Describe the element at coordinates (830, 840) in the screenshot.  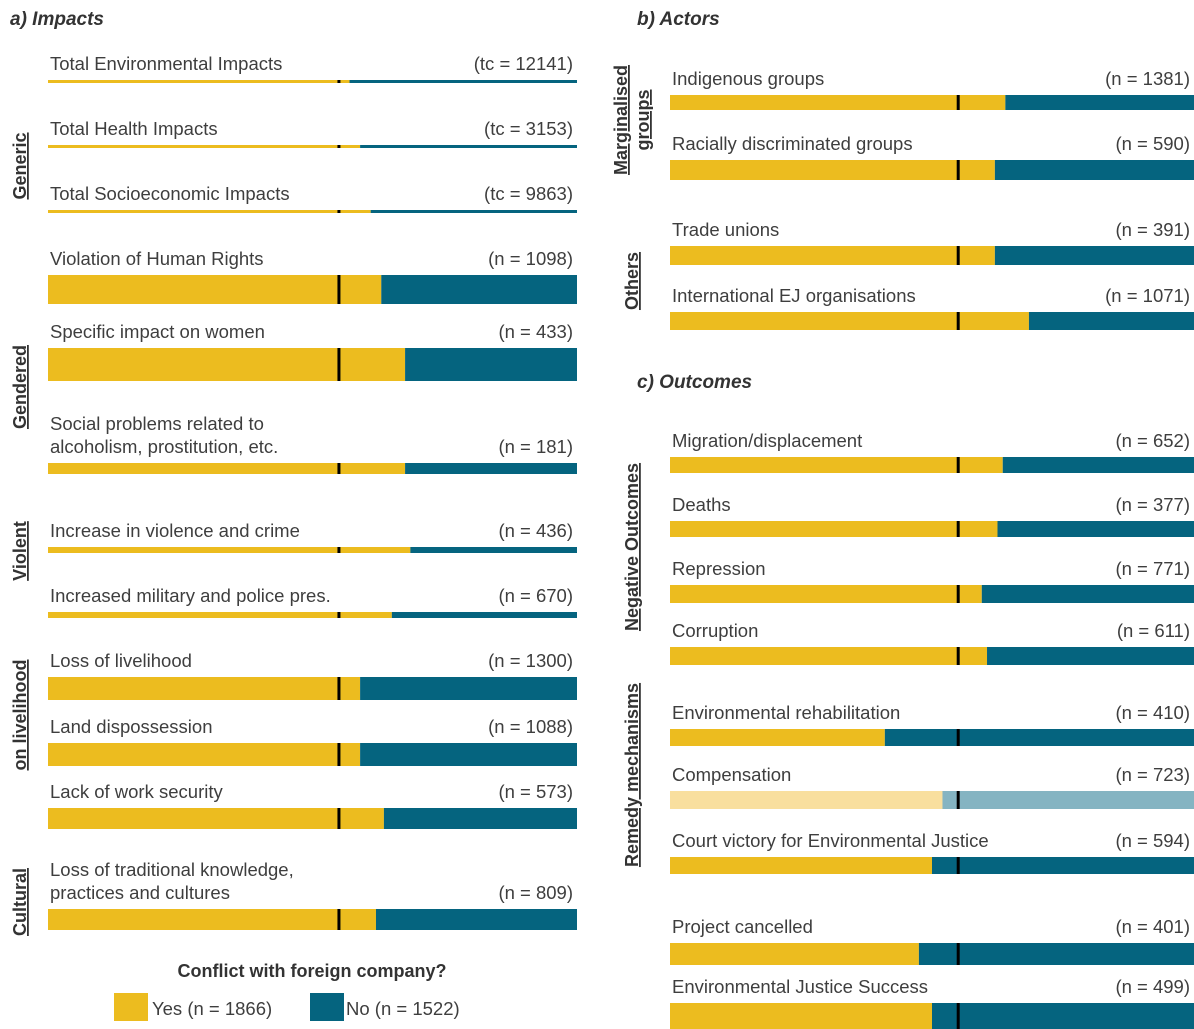
I see `bar-label: Court victory for Environmental Justice` at that location.